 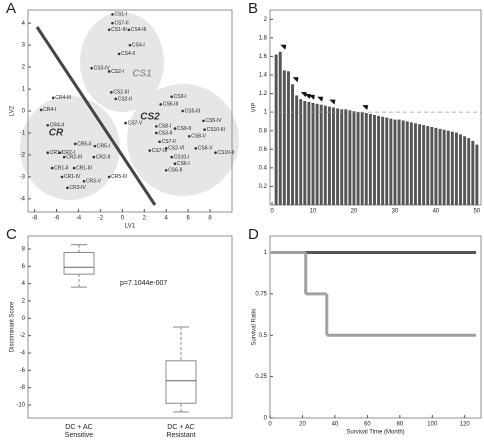 What do you see at coordinates (176, 149) in the screenshot?
I see `point-label: CS2-VI` at bounding box center [176, 149].